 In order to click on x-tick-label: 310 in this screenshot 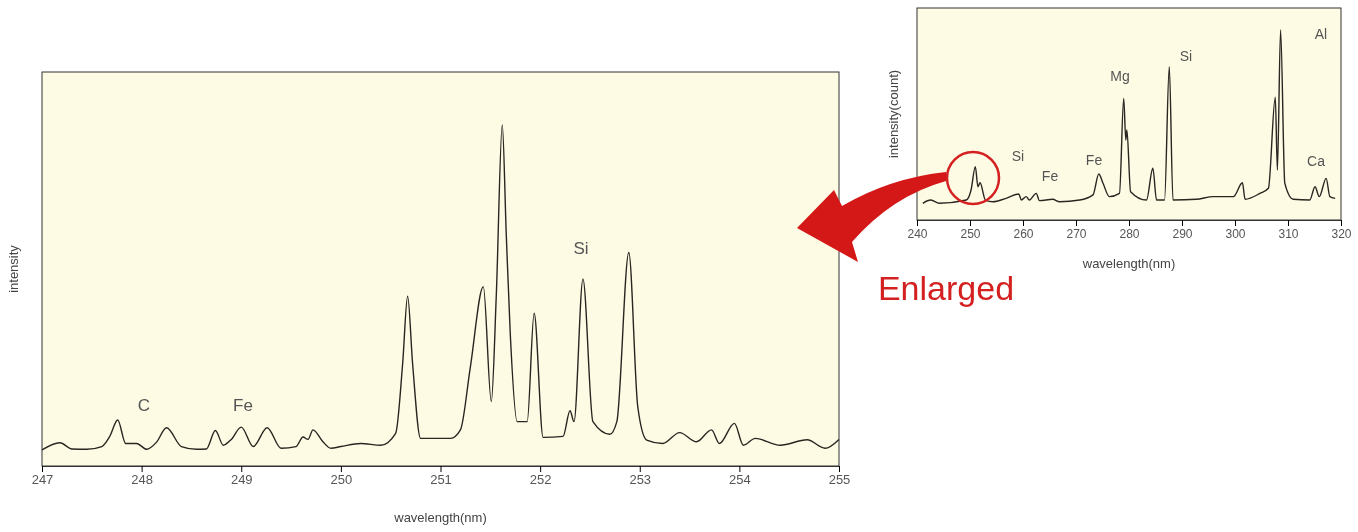, I will do `click(1288, 233)`.